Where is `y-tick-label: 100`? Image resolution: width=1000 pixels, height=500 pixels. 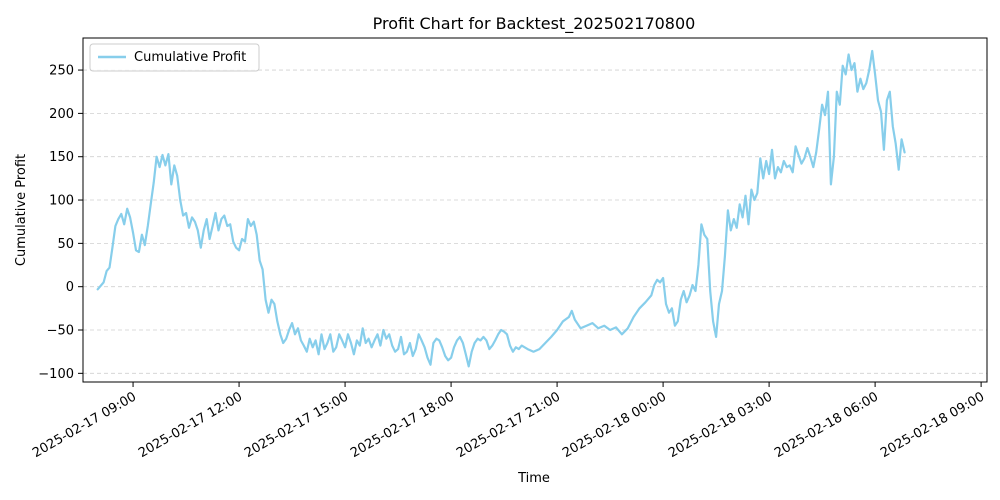
y-tick-label: 100 is located at coordinates (61, 201).